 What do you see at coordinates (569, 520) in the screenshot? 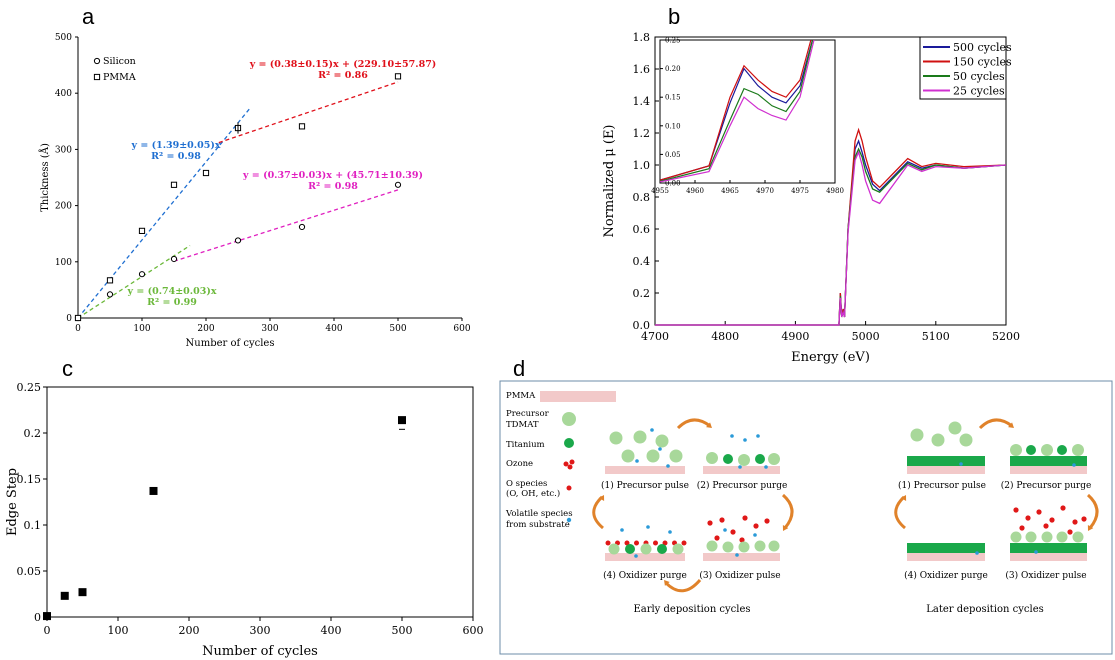
I see `d-legend-volatile-icon` at bounding box center [569, 520].